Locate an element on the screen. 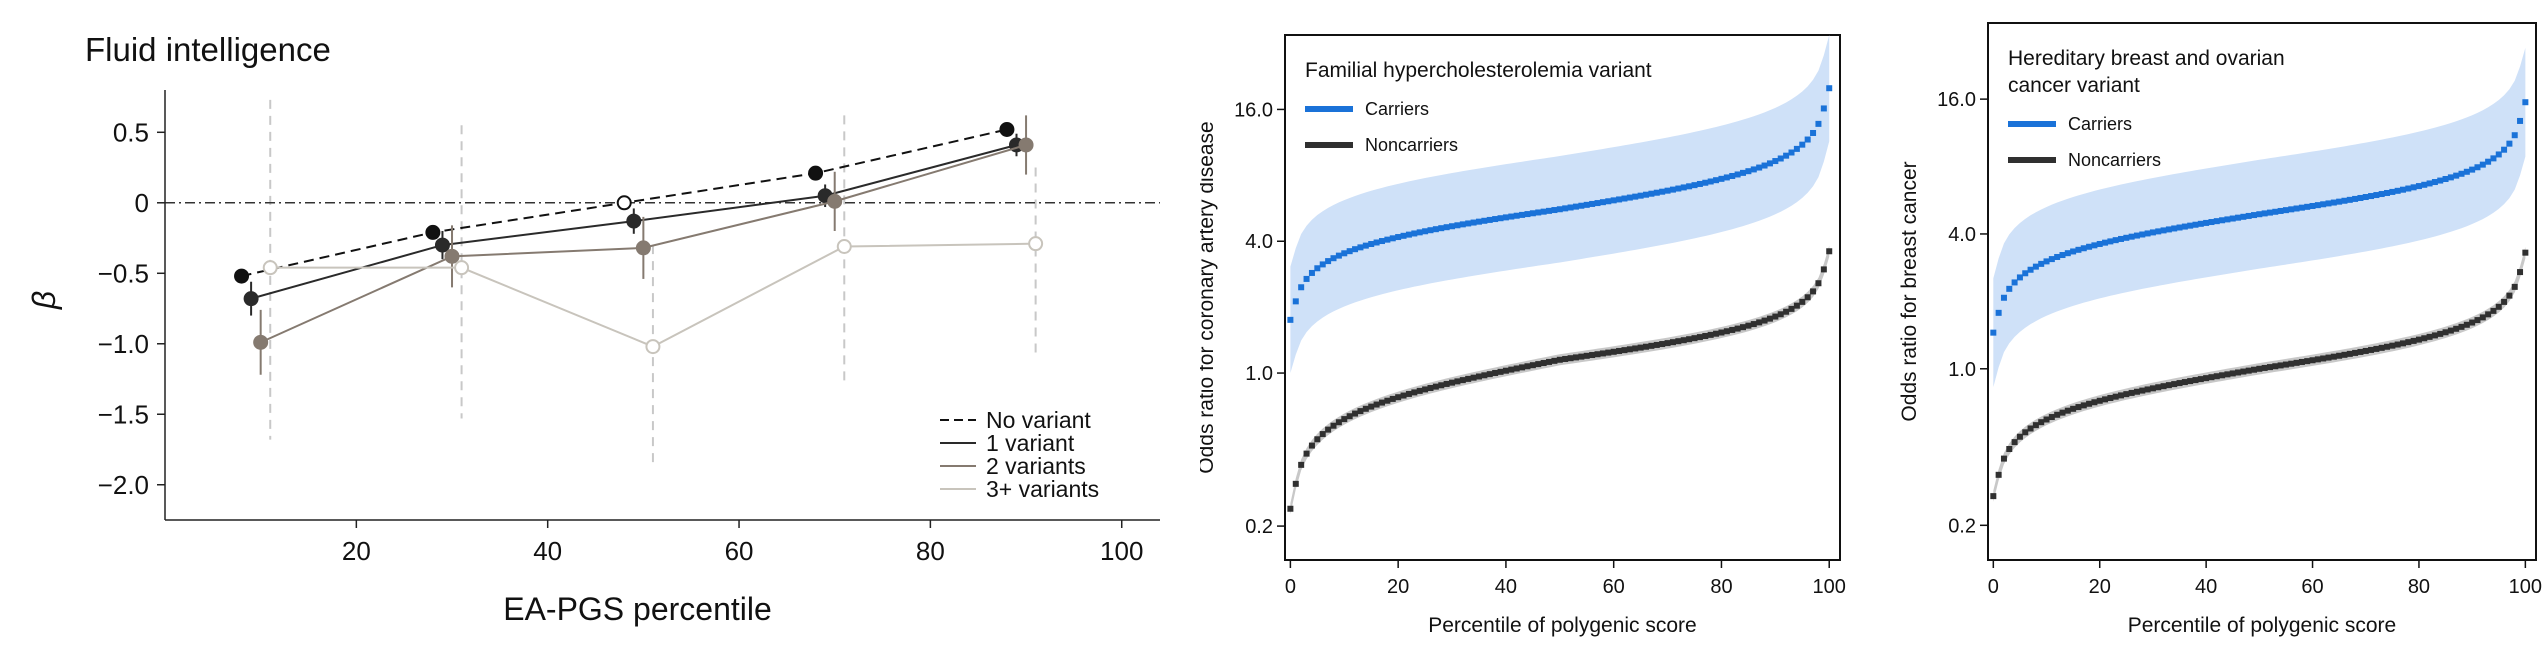  y-tick-label: −2.0 is located at coordinates (123, 485).